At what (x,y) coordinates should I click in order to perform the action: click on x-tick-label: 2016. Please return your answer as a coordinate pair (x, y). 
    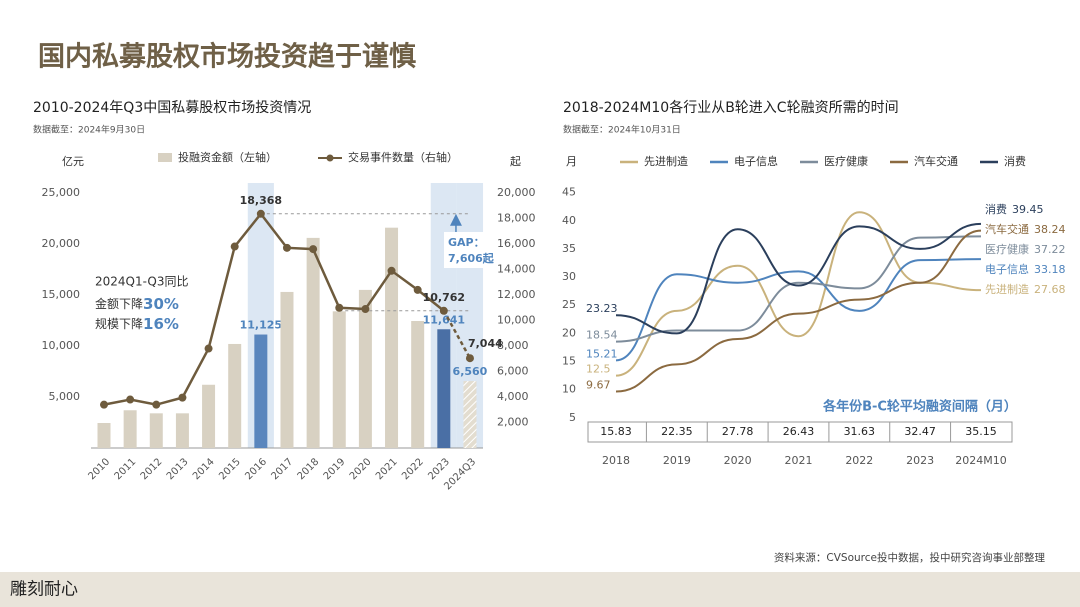
    Looking at the image, I should click on (256, 469).